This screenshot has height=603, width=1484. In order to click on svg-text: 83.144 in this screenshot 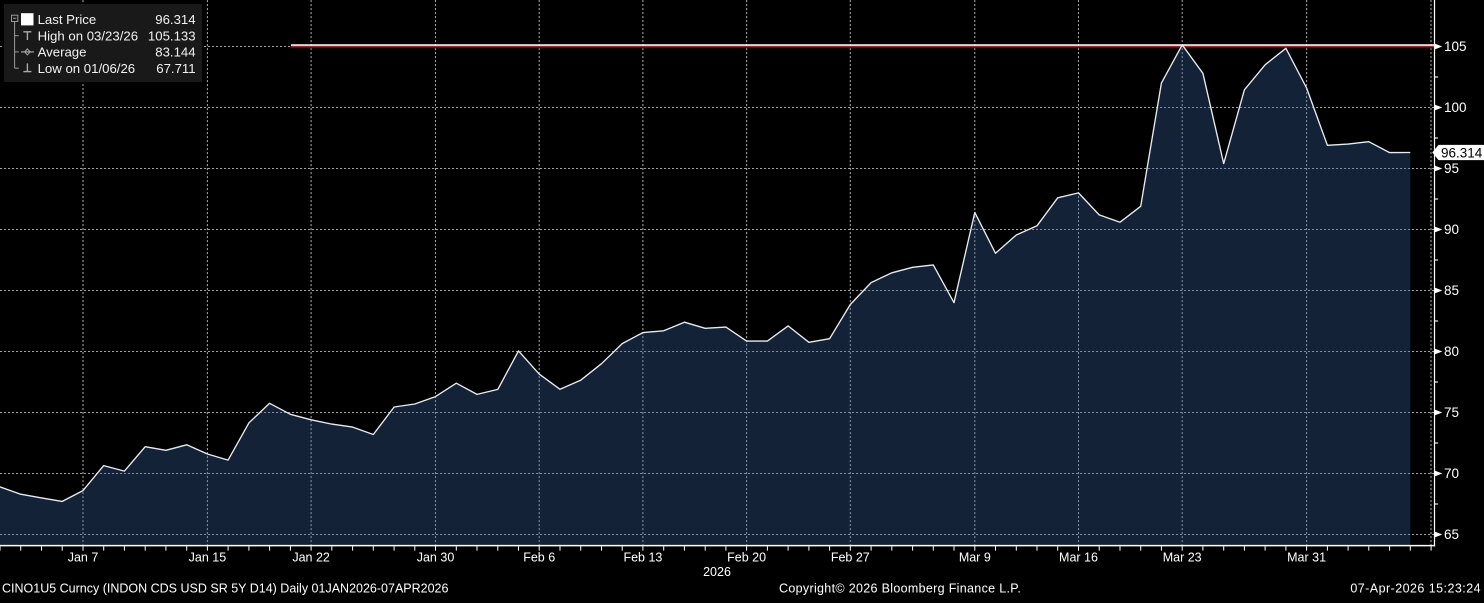, I will do `click(175, 52)`.